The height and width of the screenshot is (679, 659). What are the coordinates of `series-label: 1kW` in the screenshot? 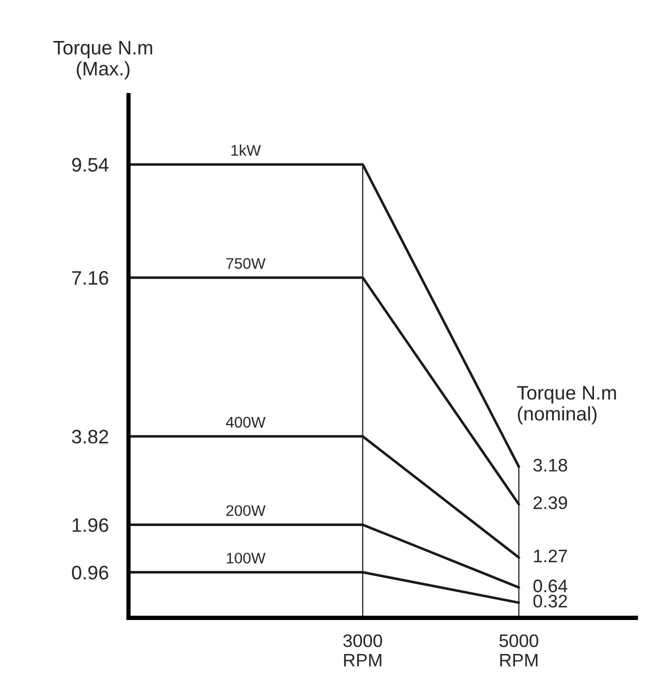 It's located at (246, 150).